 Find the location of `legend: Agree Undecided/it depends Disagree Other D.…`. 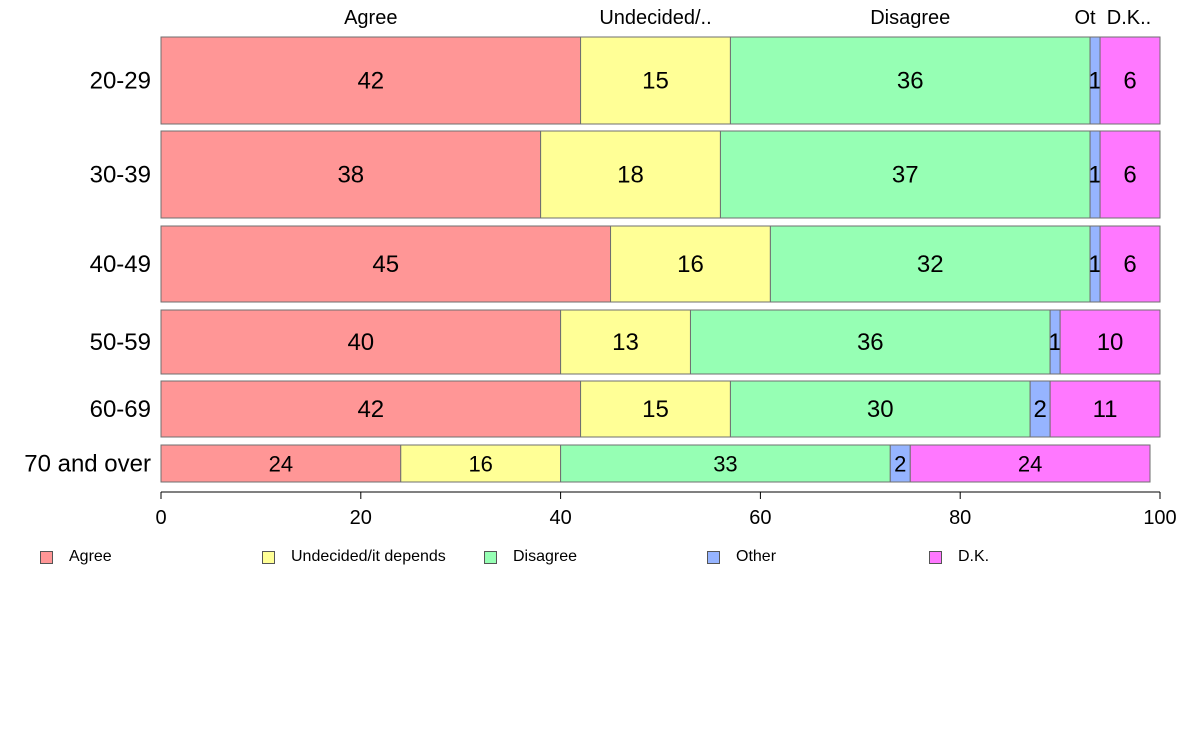

legend: Agree Undecided/it depends Disagree Other D.… is located at coordinates (594, 557).